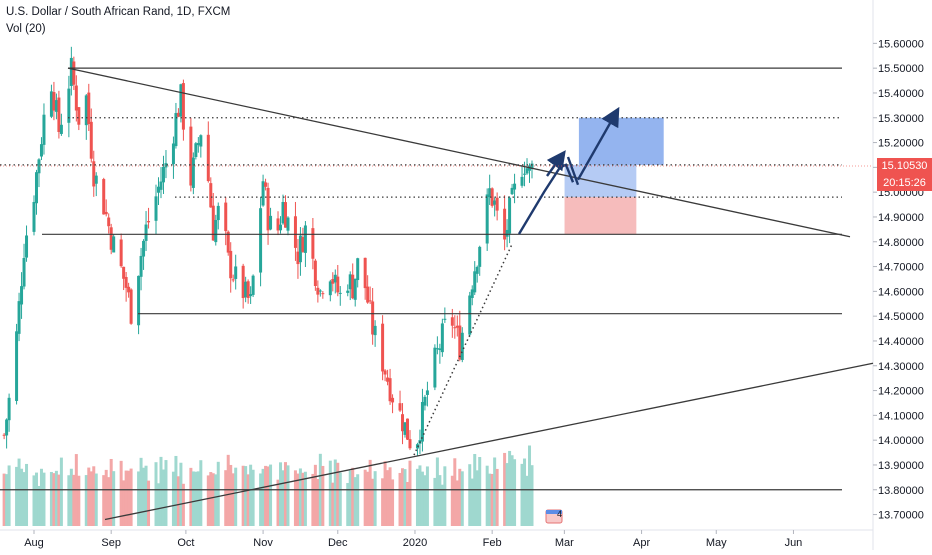  I want to click on x-tick-label: Feb, so click(492, 543).